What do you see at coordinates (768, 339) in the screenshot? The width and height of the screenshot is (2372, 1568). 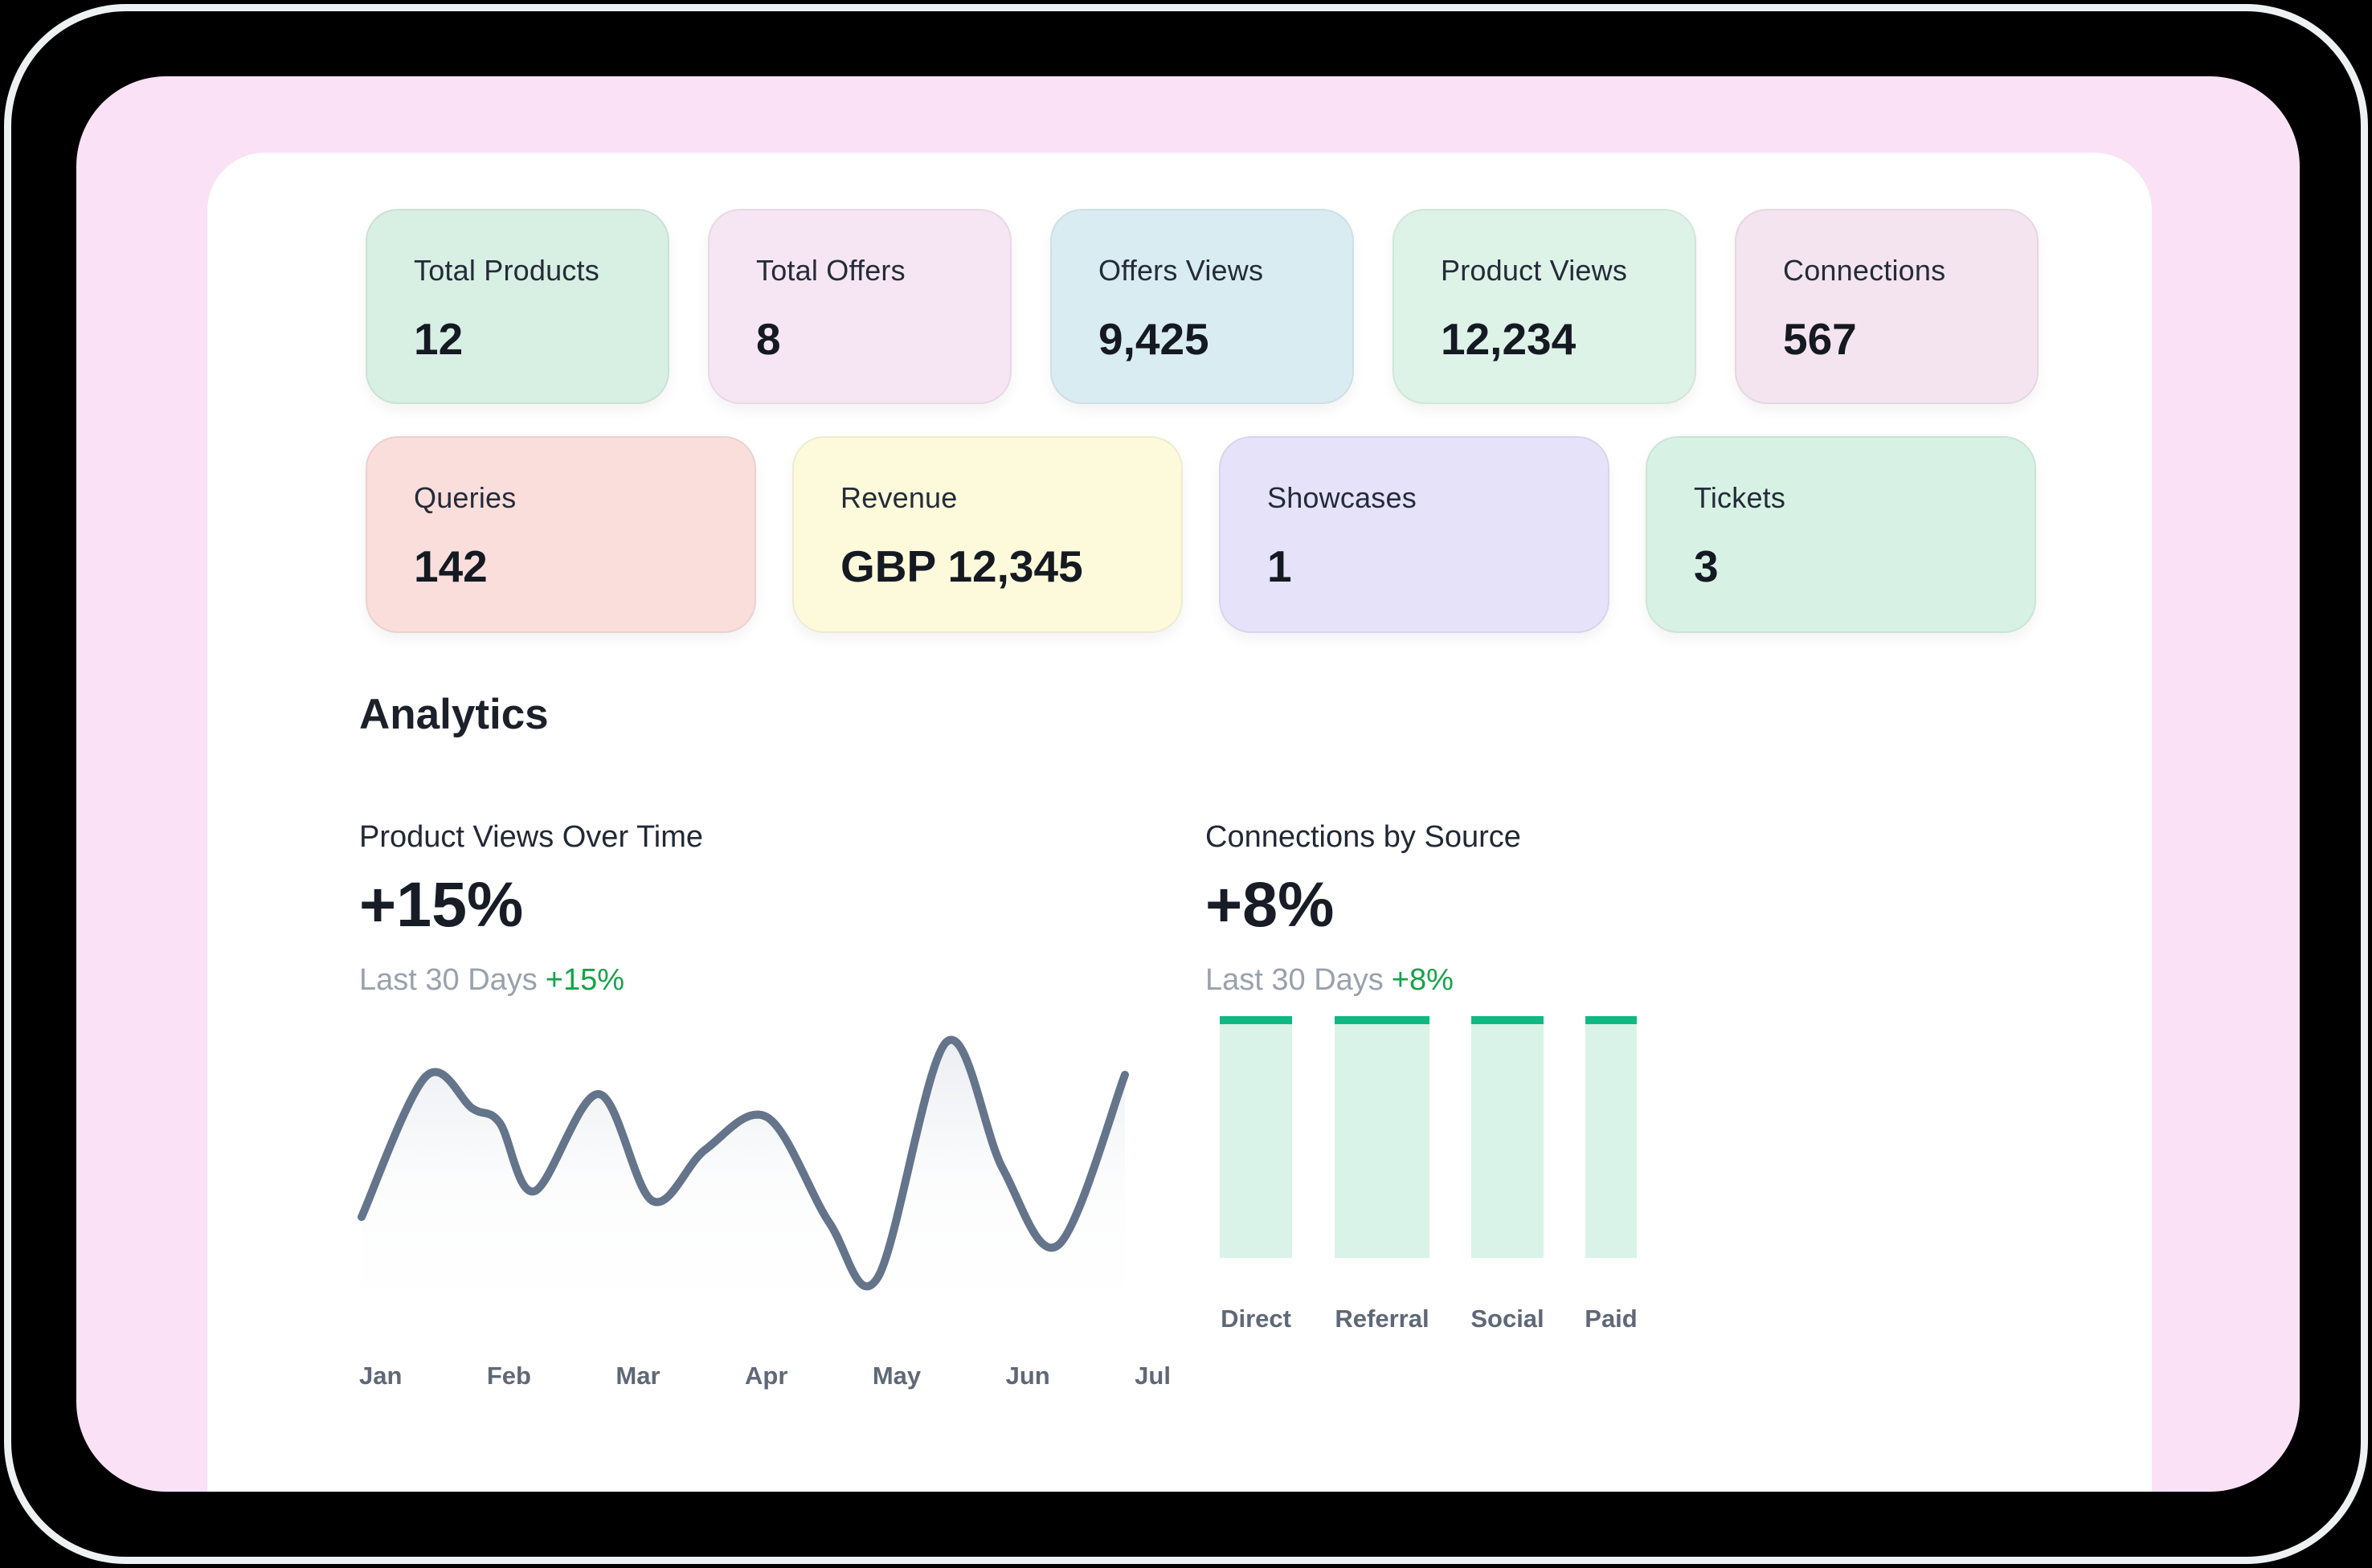 I see `stat-card-value: 8` at bounding box center [768, 339].